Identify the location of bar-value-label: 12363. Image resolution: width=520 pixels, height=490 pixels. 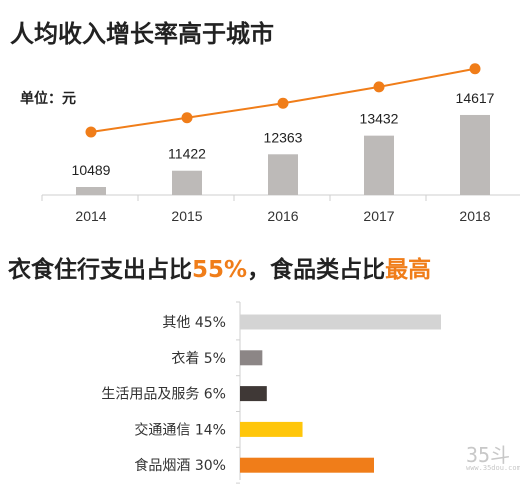
(283, 137).